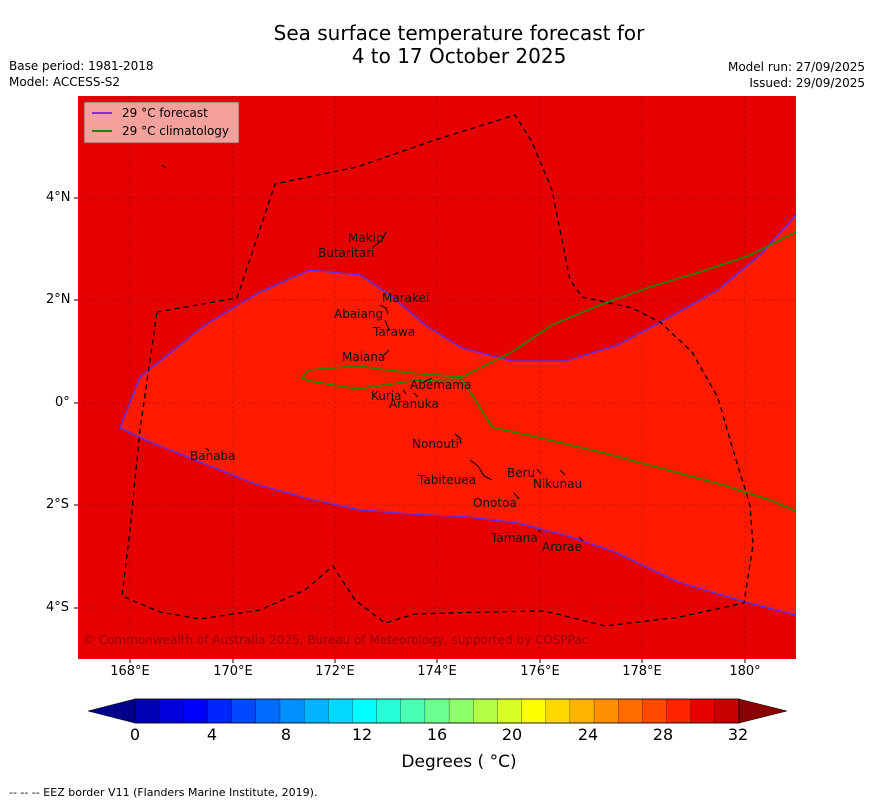 This screenshot has height=804, width=873. What do you see at coordinates (233, 671) in the screenshot?
I see `lon-label-170e: 170°E` at bounding box center [233, 671].